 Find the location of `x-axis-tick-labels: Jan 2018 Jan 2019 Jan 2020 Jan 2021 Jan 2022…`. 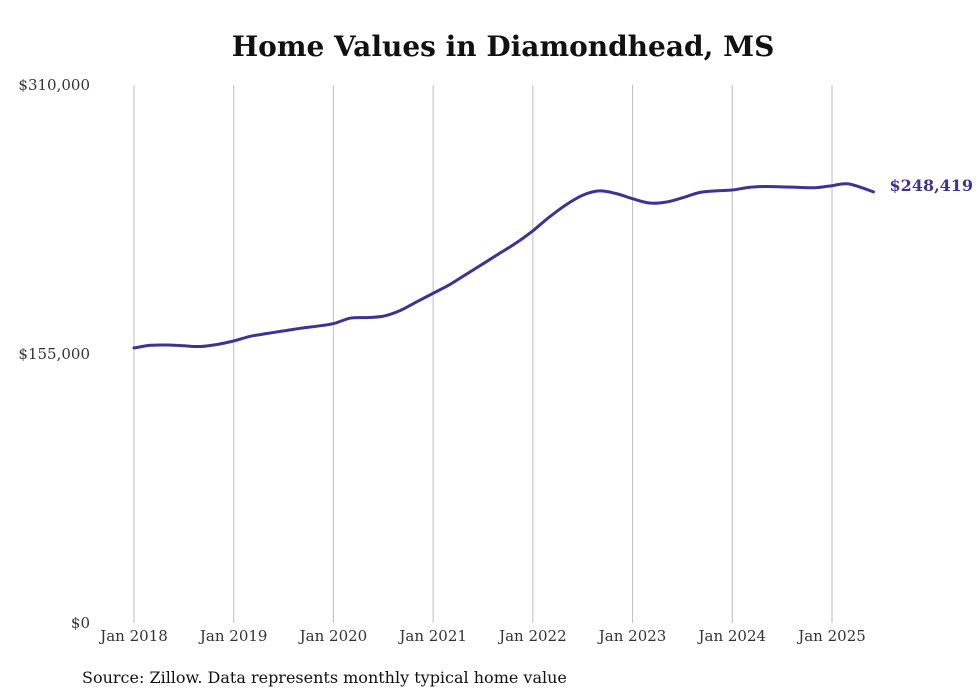

x-axis-tick-labels: Jan 2018 Jan 2019 Jan 2020 Jan 2021 Jan 2022… is located at coordinates (482, 636).